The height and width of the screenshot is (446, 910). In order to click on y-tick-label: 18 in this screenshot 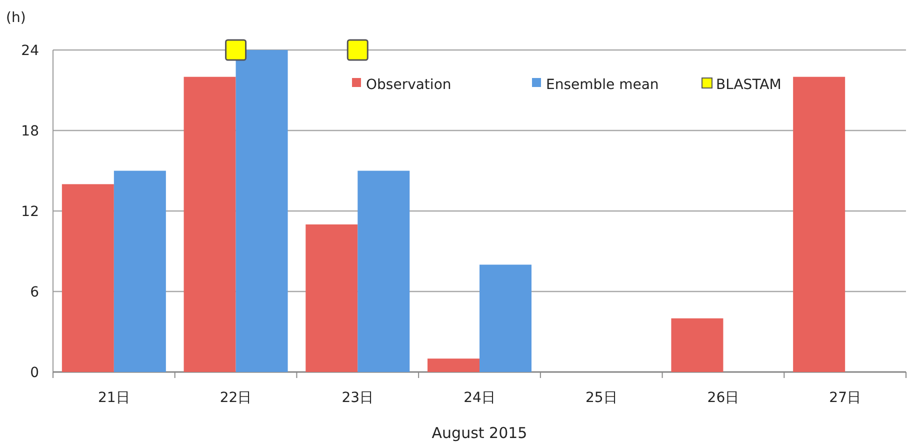, I will do `click(30, 132)`.